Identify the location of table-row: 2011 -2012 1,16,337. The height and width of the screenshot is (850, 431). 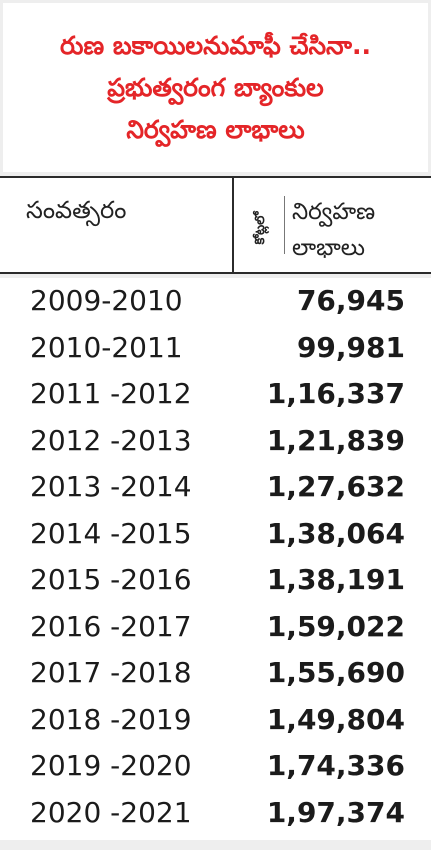
(215, 396).